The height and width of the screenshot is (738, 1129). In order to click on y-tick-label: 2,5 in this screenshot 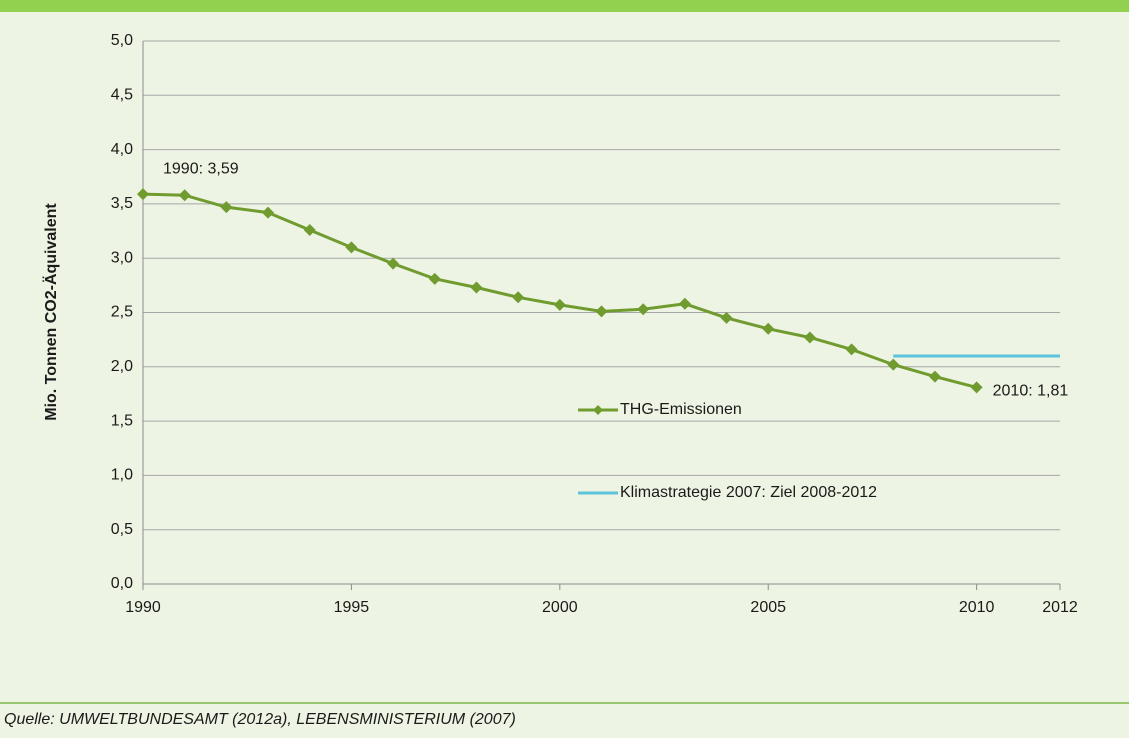, I will do `click(122, 312)`.